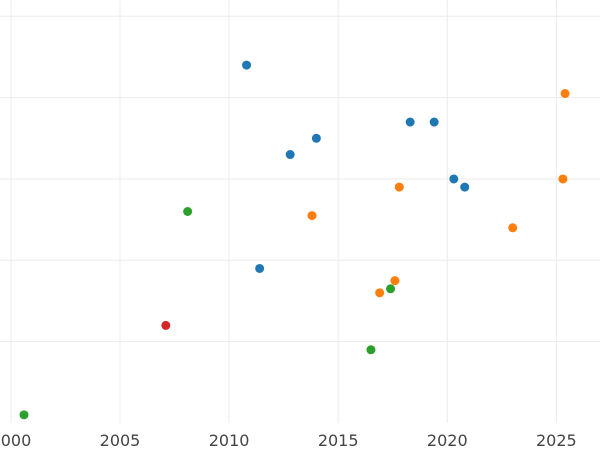 The width and height of the screenshot is (600, 450). Describe the element at coordinates (338, 440) in the screenshot. I see `x-tick-label: 2015` at that location.